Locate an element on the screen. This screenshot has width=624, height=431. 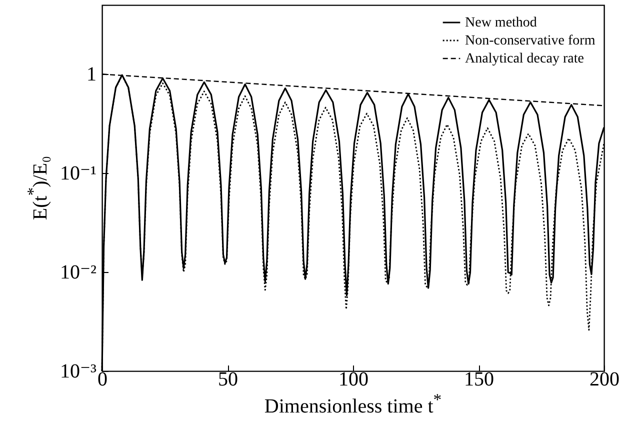
x-tick-label: 150 is located at coordinates (479, 379).